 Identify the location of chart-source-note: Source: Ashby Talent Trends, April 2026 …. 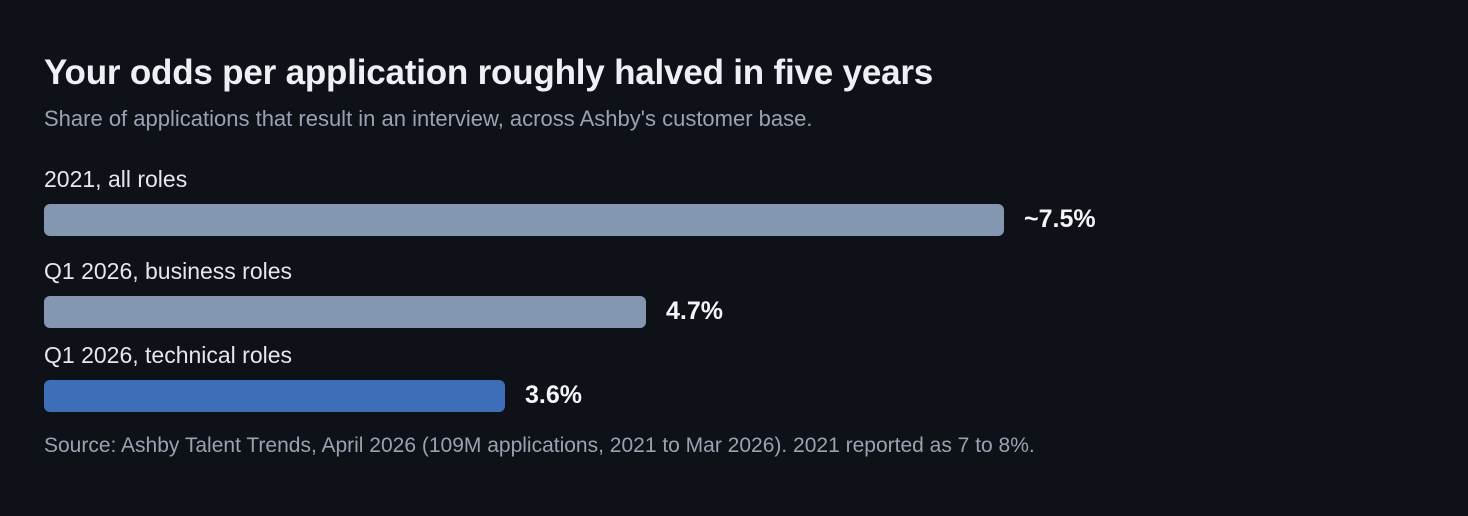
(539, 445).